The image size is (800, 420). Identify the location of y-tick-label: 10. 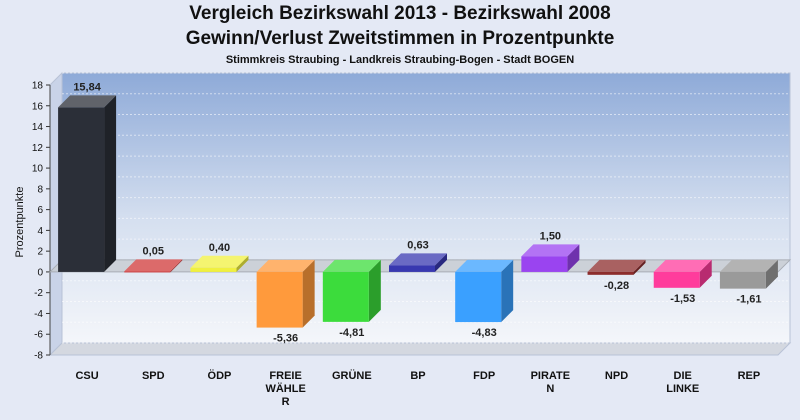
(38, 169).